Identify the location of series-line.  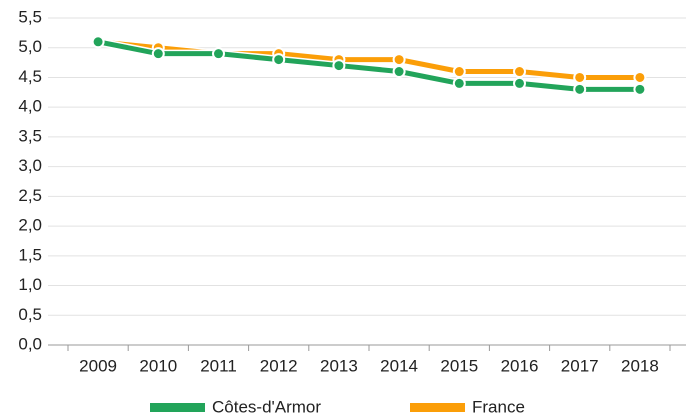
(368, 65).